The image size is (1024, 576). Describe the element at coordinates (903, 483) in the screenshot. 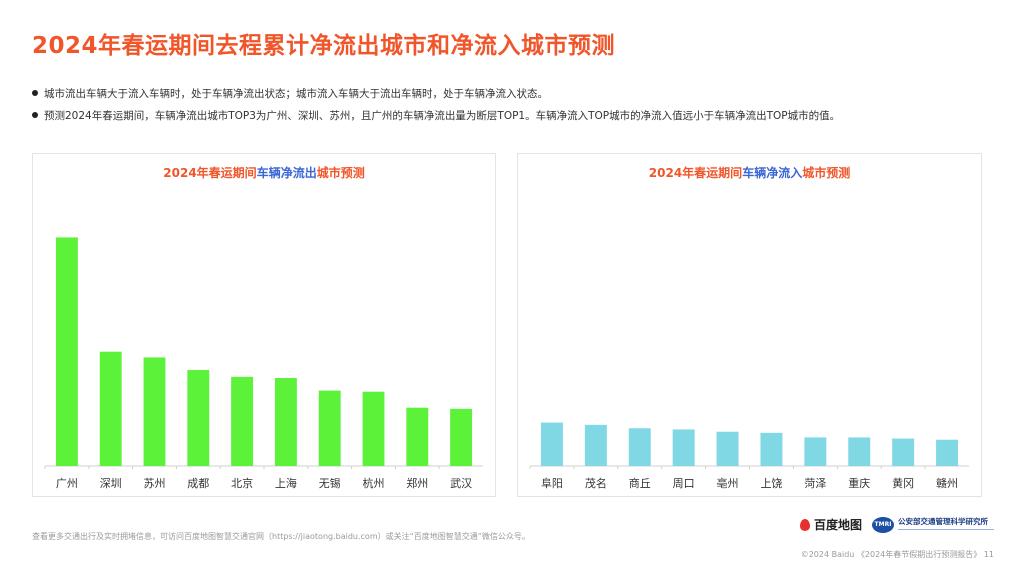

I see `x-tick-label: 黄冈` at that location.